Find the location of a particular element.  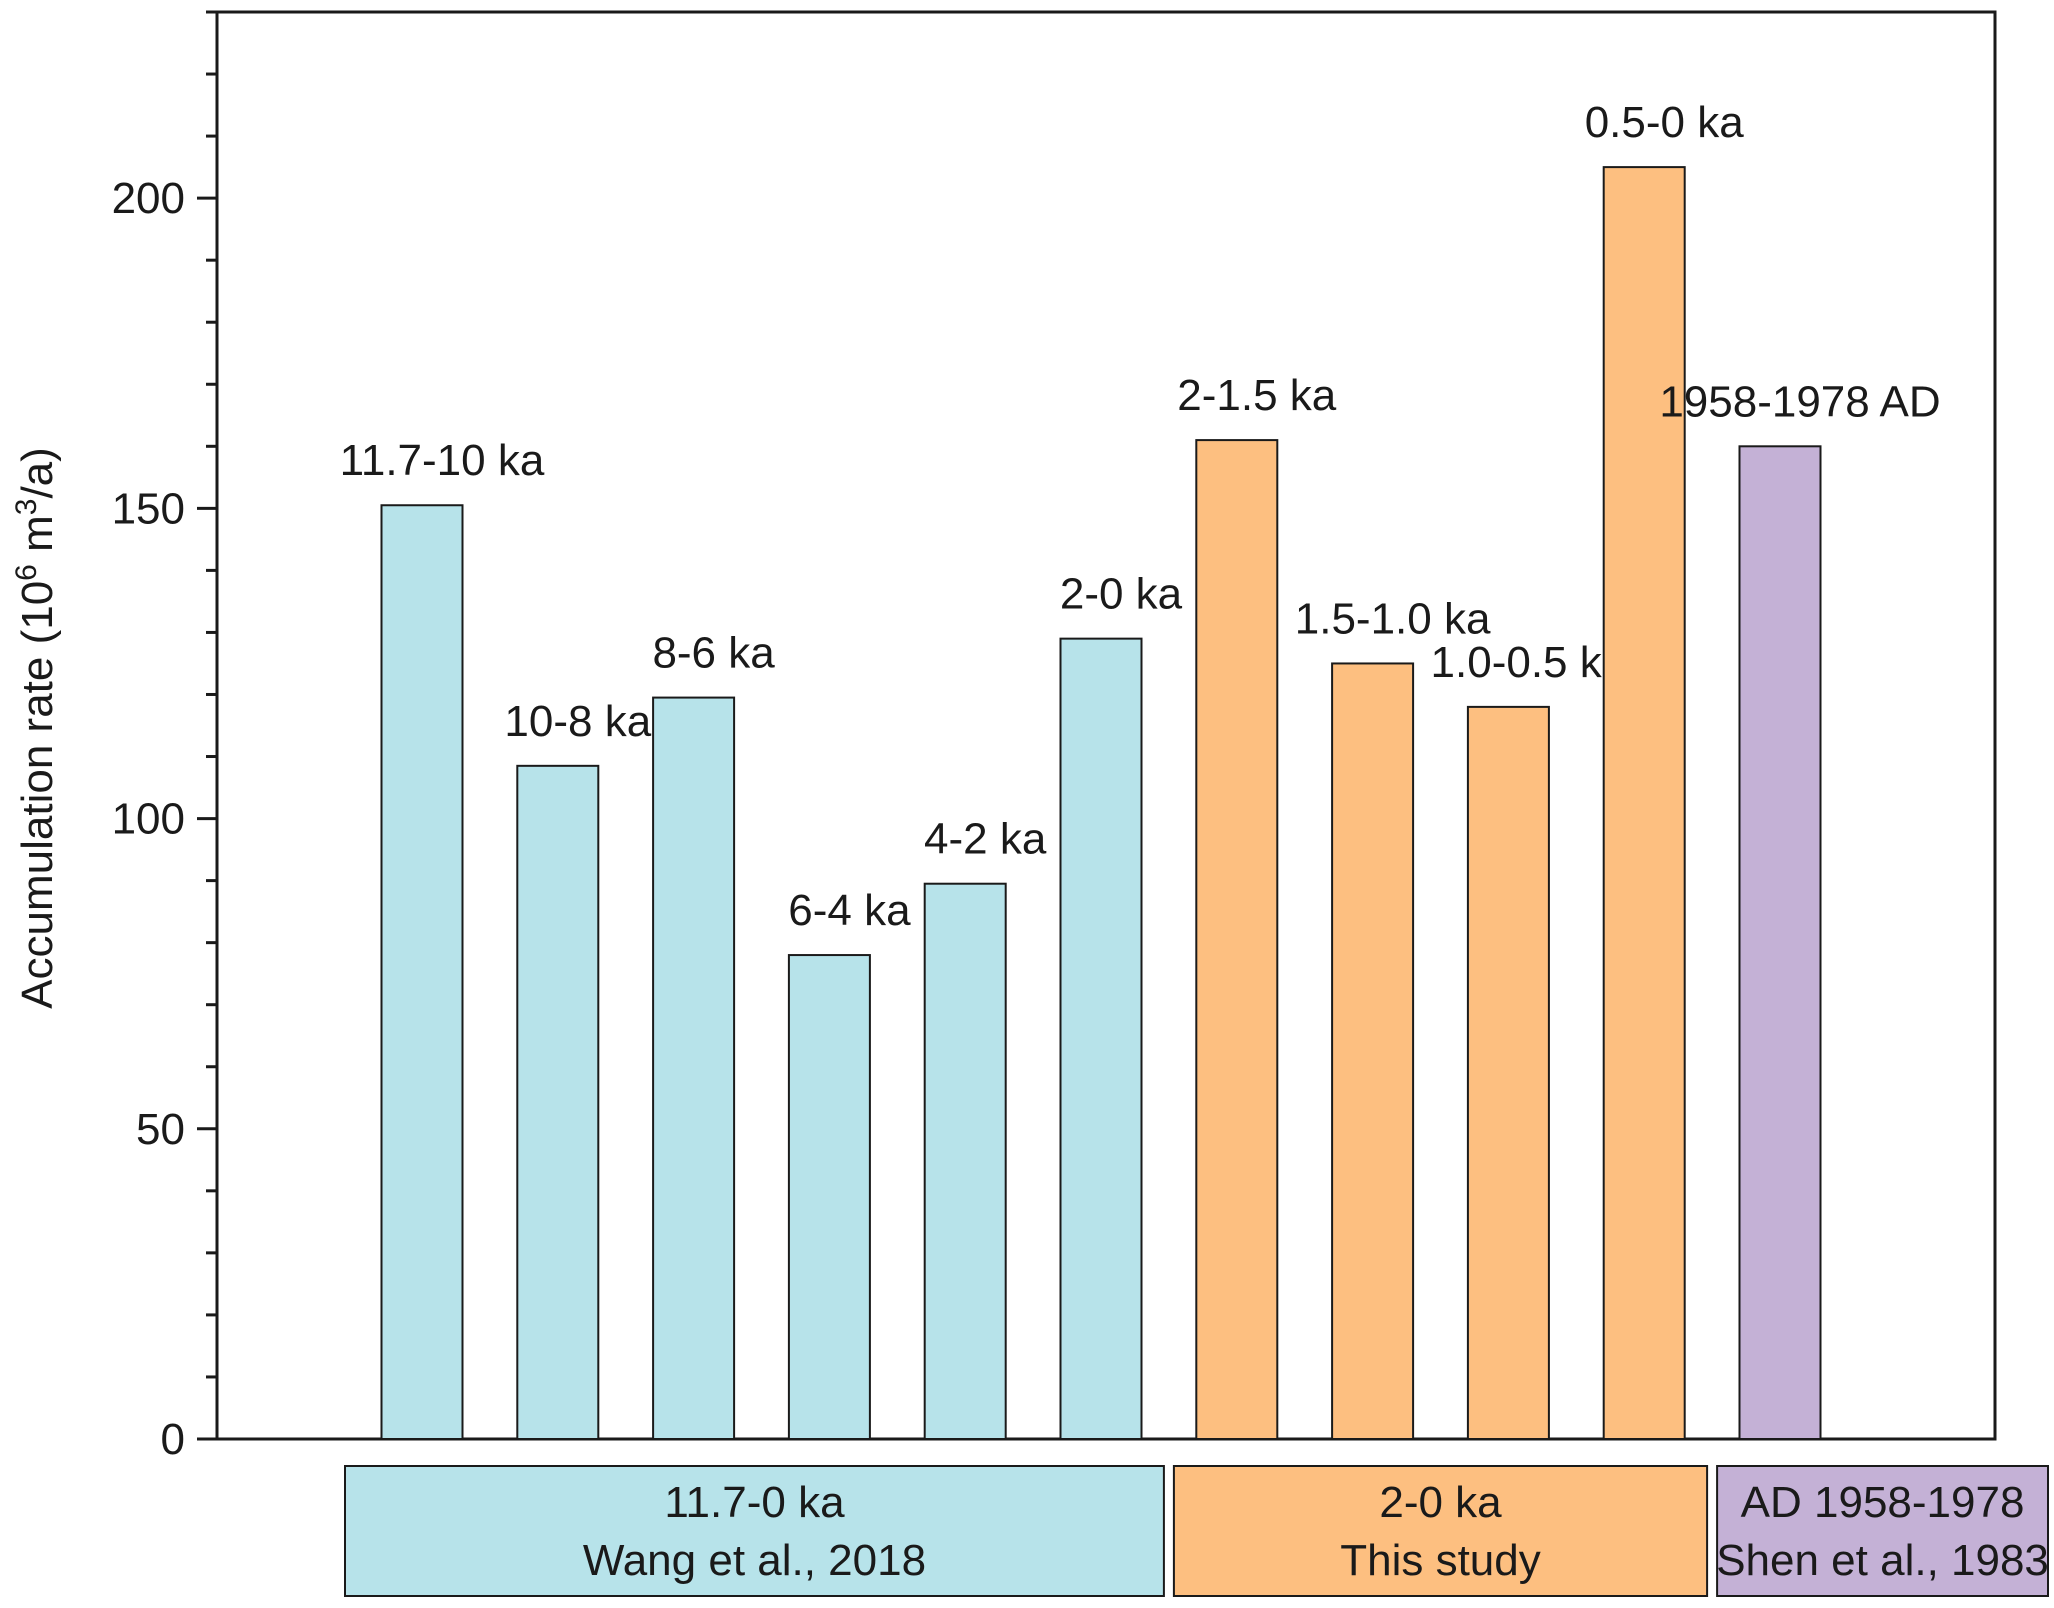

y-axis-label-exponent-1: 6 is located at coordinates (26, 572).